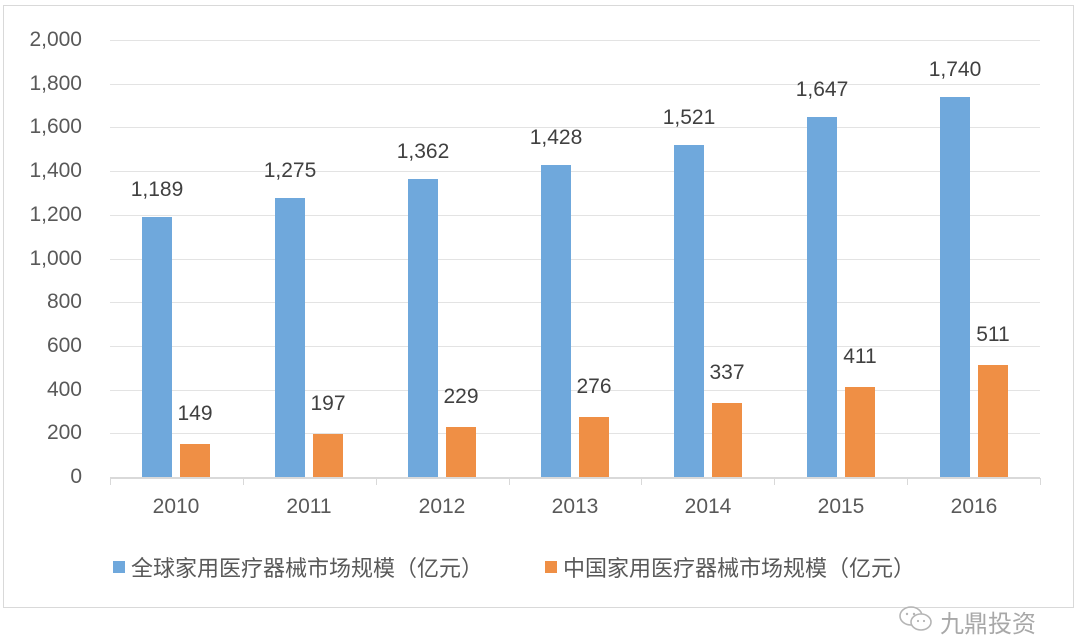 This screenshot has width=1080, height=640. What do you see at coordinates (988, 624) in the screenshot?
I see `watermark-text: 九鼎投资` at bounding box center [988, 624].